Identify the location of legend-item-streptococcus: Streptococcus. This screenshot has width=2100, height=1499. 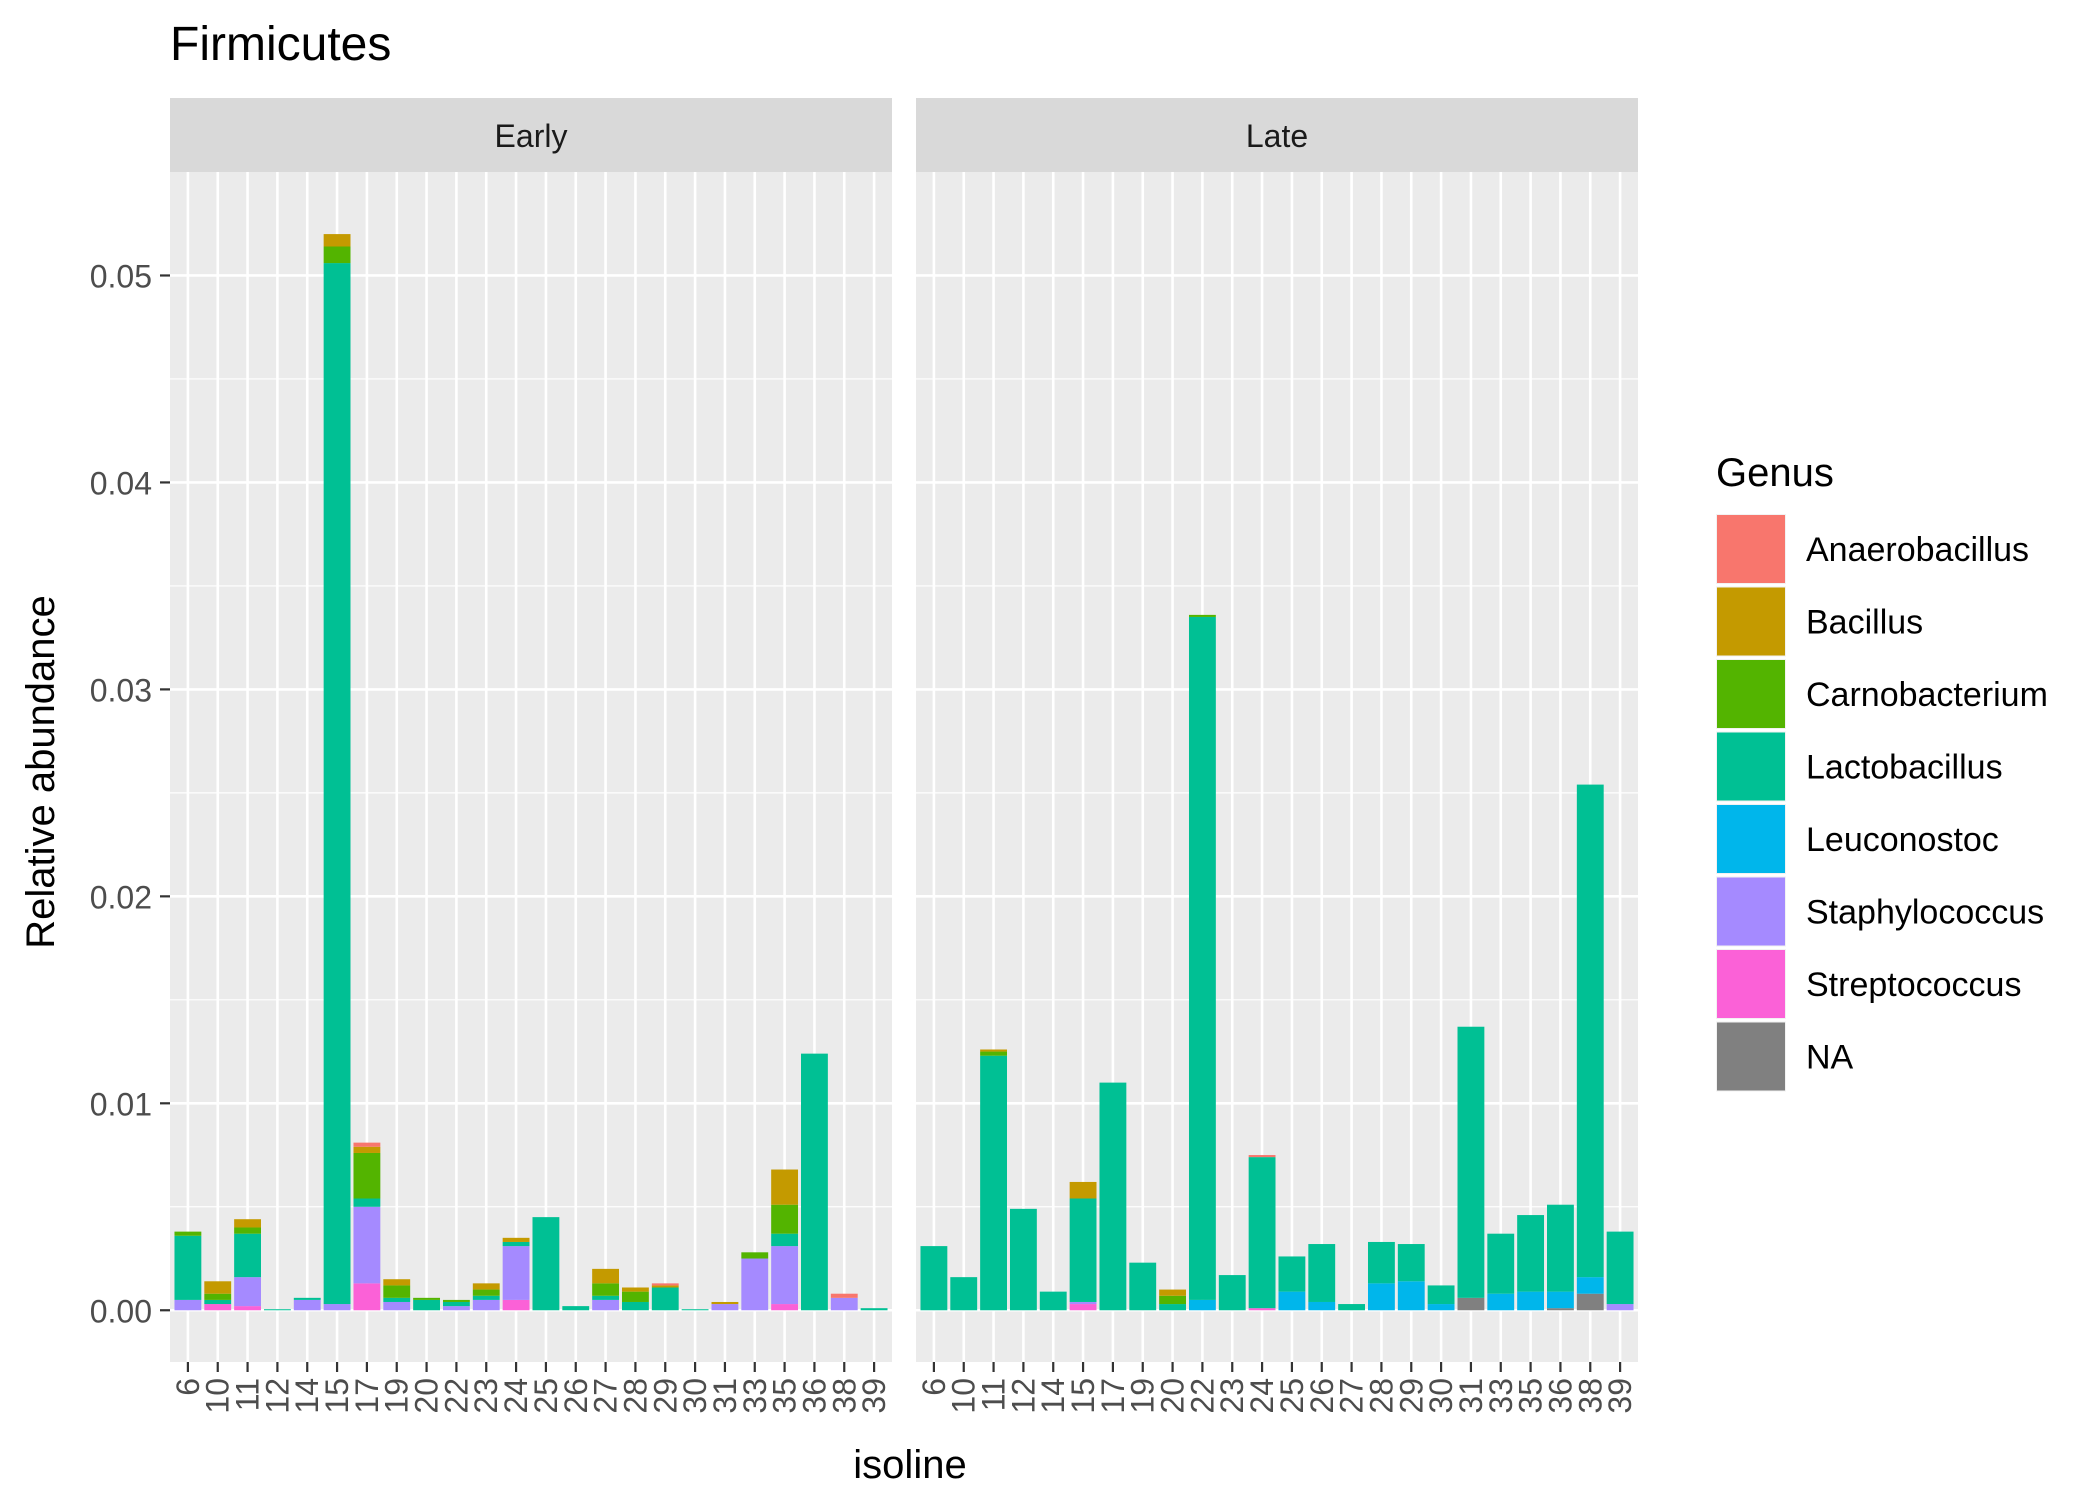
(1868, 984).